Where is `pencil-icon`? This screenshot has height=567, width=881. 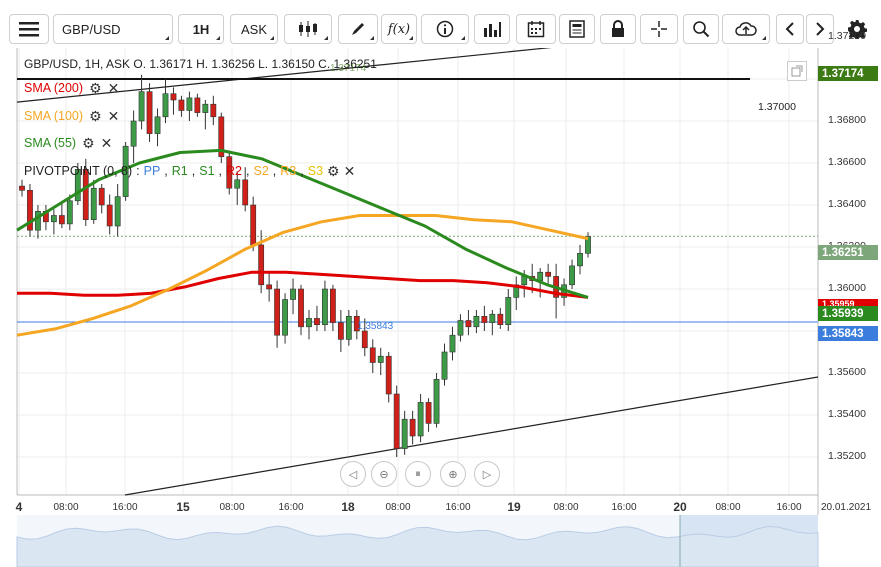 pencil-icon is located at coordinates (358, 29).